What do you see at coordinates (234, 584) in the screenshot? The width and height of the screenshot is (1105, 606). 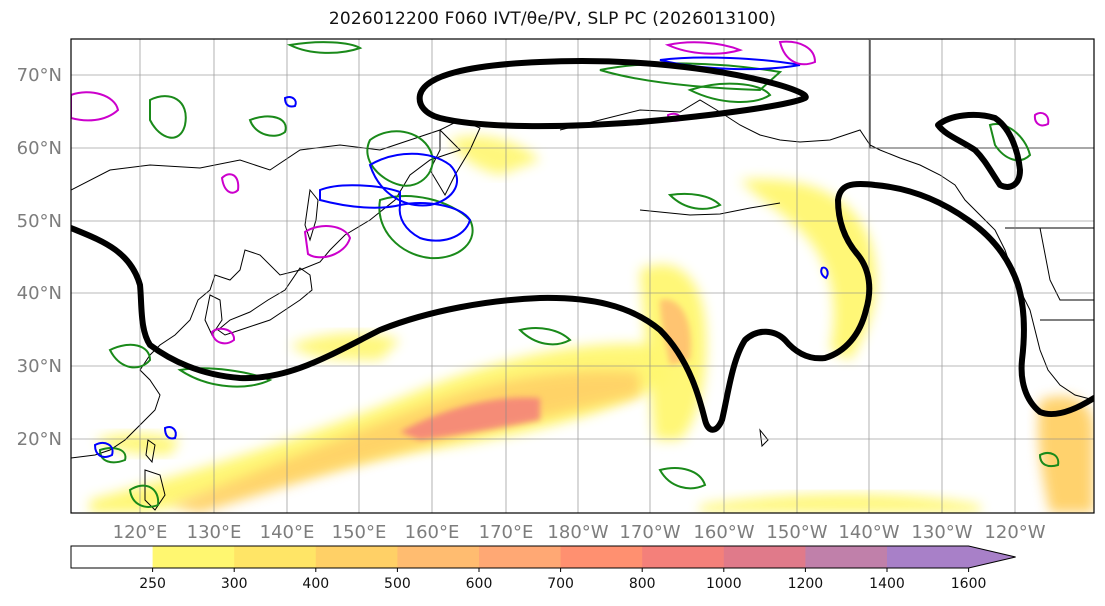 I see `colorbar-label: 300` at bounding box center [234, 584].